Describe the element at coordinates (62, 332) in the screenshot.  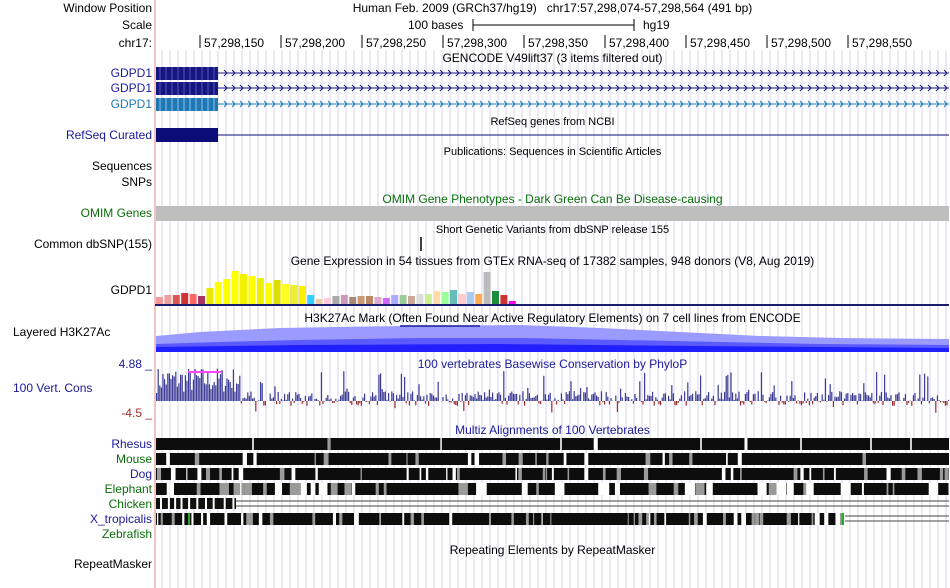
I see `h3k27ac-label: Layered H3K27Ac` at that location.